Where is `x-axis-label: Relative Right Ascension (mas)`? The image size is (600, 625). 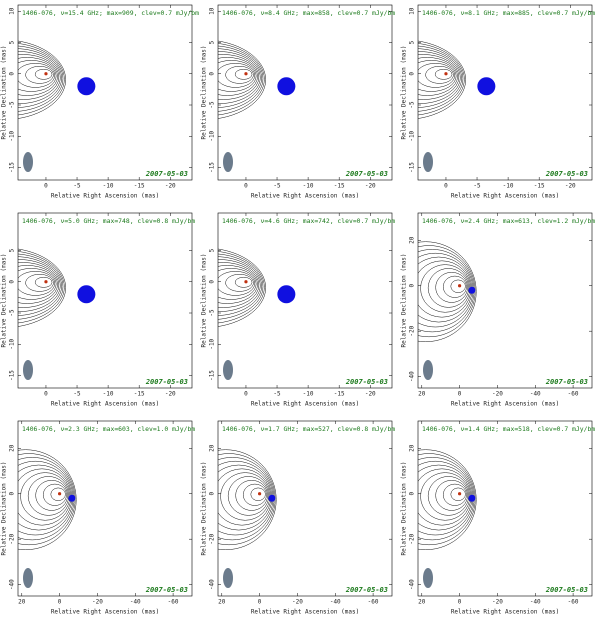
x-axis-label: Relative Right Ascension (mas) is located at coordinates (105, 404).